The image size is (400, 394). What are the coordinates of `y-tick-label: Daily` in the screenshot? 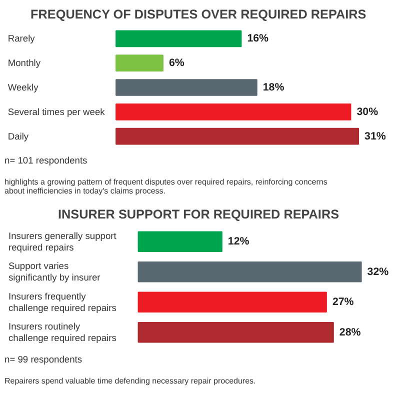 It's located at (18, 136).